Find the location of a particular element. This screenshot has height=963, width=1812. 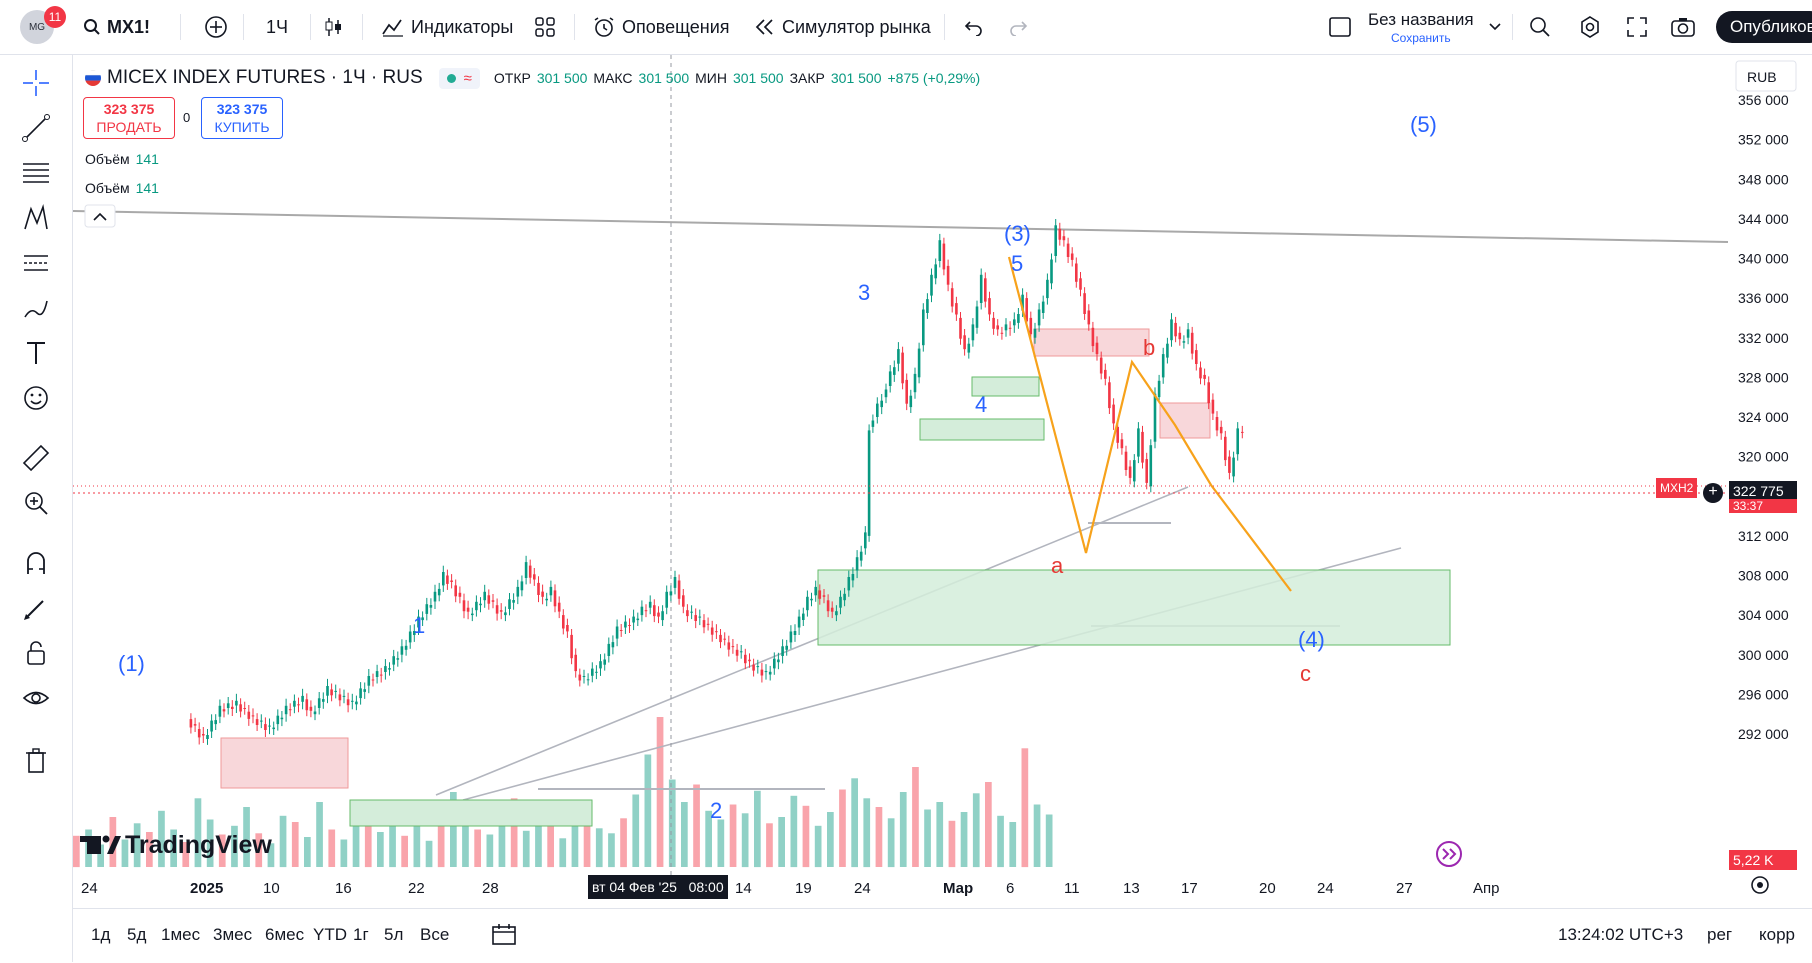

ruler-tool is located at coordinates (36, 458).